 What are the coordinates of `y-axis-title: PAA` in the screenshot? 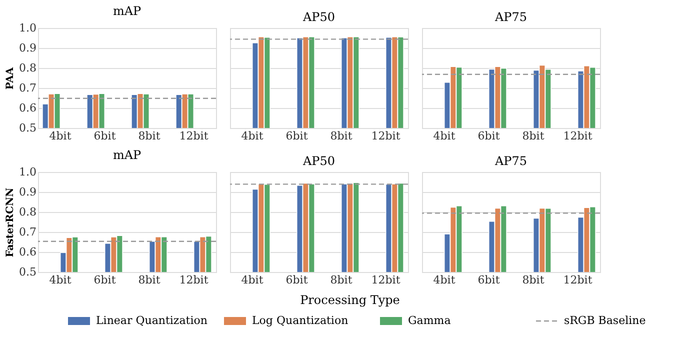 It's located at (10, 78).